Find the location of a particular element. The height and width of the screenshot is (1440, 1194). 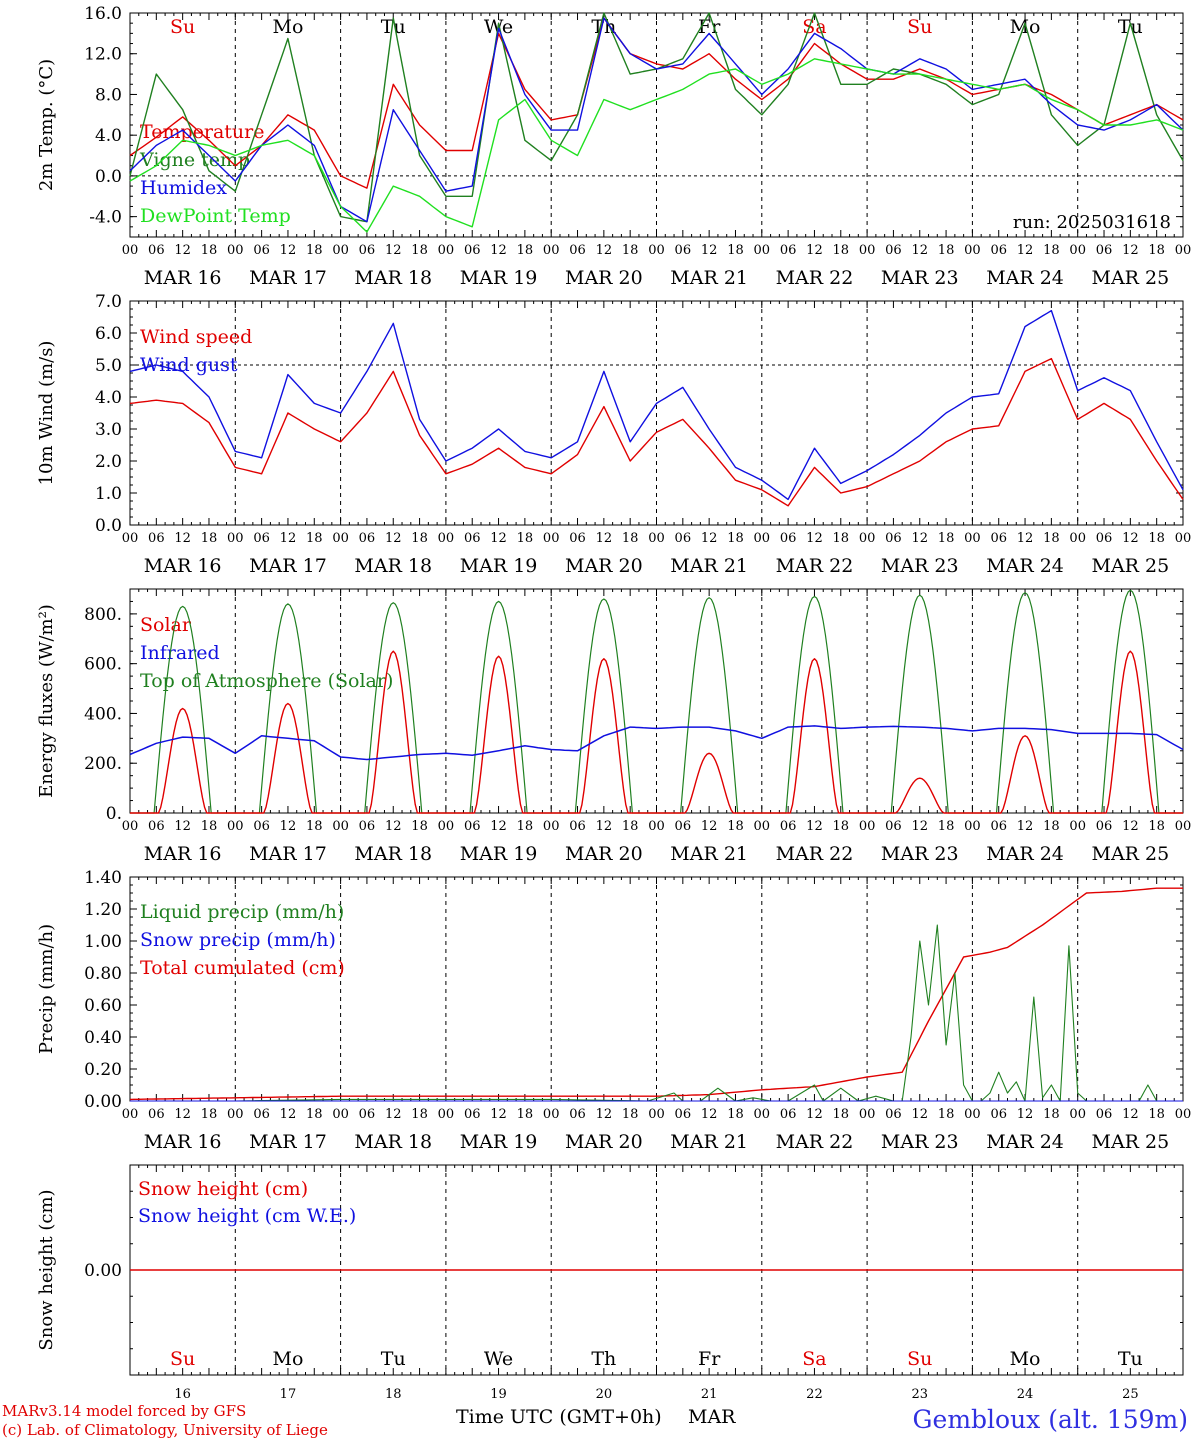

x-day-number-label: 19 is located at coordinates (498, 1394).